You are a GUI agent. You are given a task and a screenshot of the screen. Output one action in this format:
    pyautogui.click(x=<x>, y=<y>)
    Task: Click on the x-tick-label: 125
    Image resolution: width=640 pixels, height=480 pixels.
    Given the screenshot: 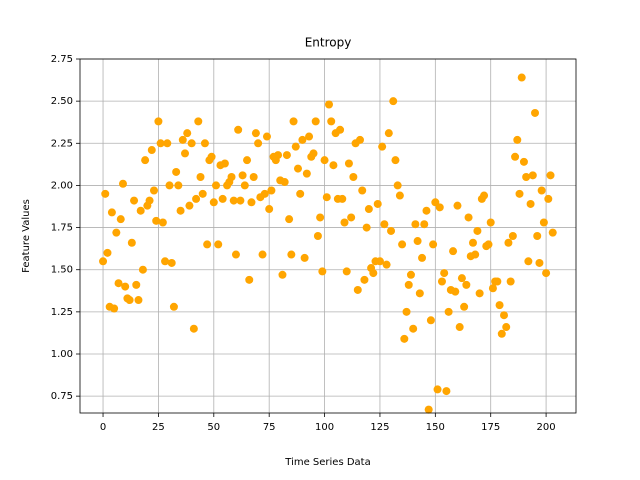 What is the action you would take?
    pyautogui.click(x=379, y=427)
    